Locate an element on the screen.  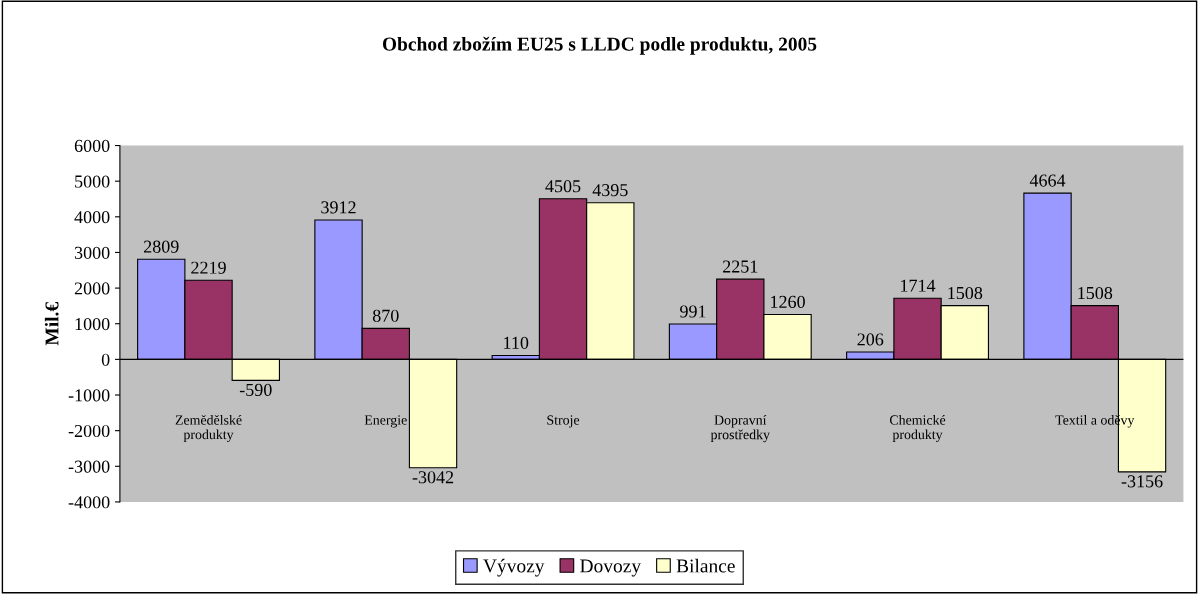
y-tick-label: -3000 is located at coordinates (89, 466).